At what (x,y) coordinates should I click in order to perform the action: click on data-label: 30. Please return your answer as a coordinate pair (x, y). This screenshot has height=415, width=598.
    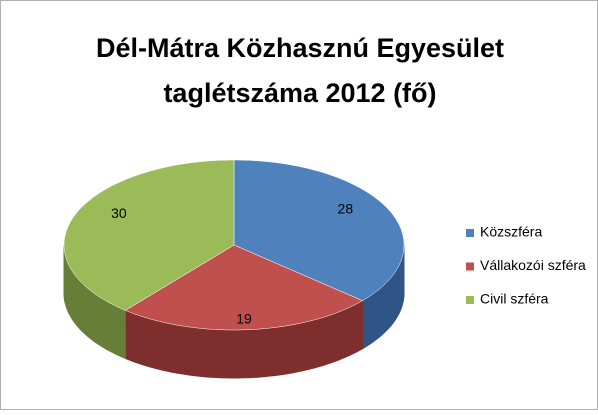
    Looking at the image, I should click on (119, 213).